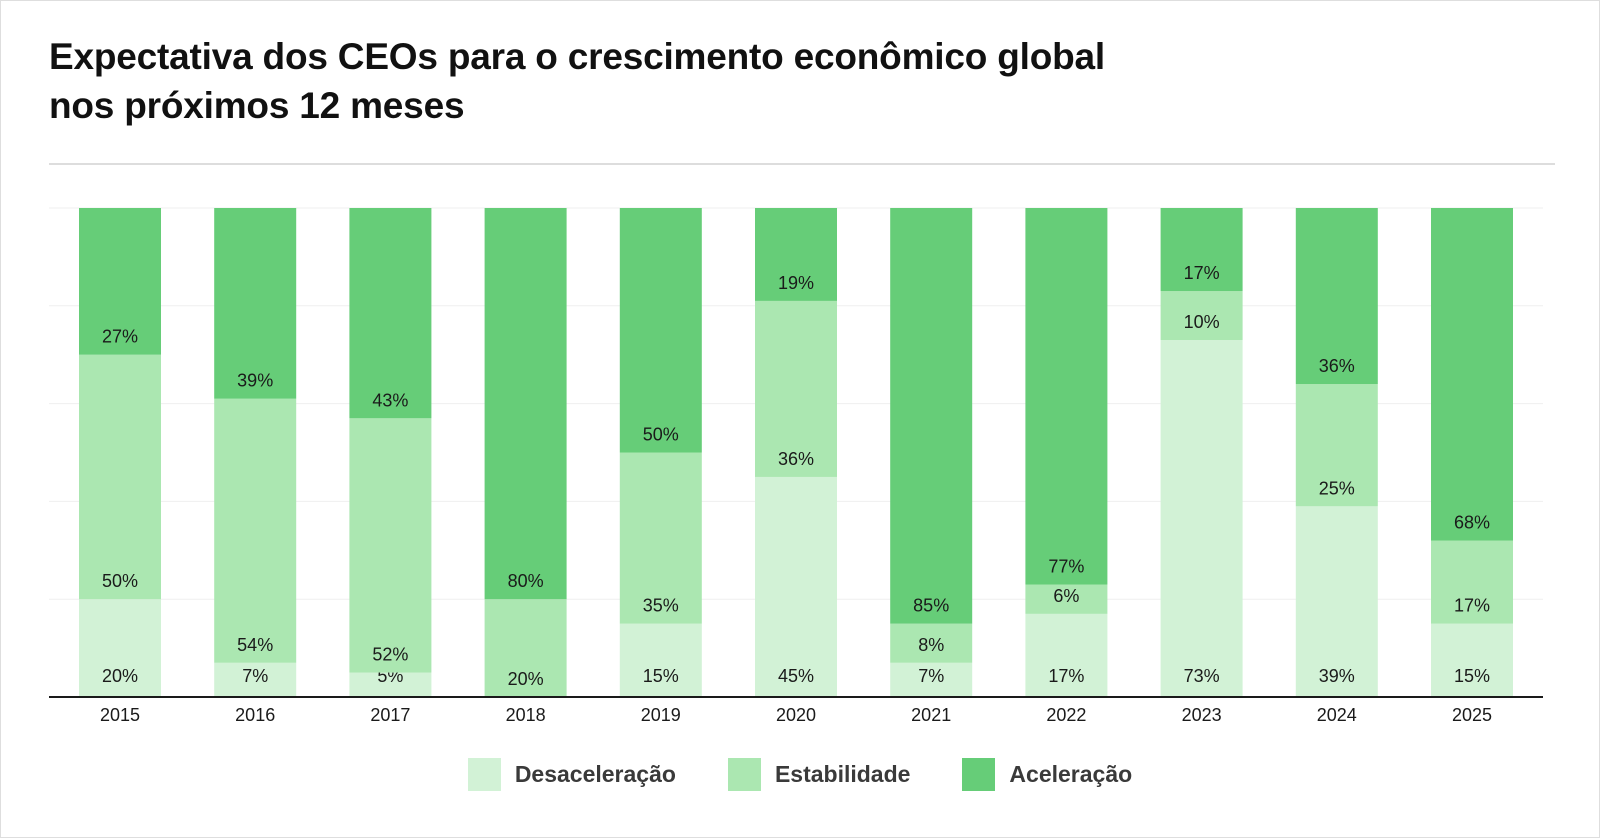 Image resolution: width=1600 pixels, height=838 pixels. Describe the element at coordinates (1202, 322) in the screenshot. I see `data-label: 10%` at that location.